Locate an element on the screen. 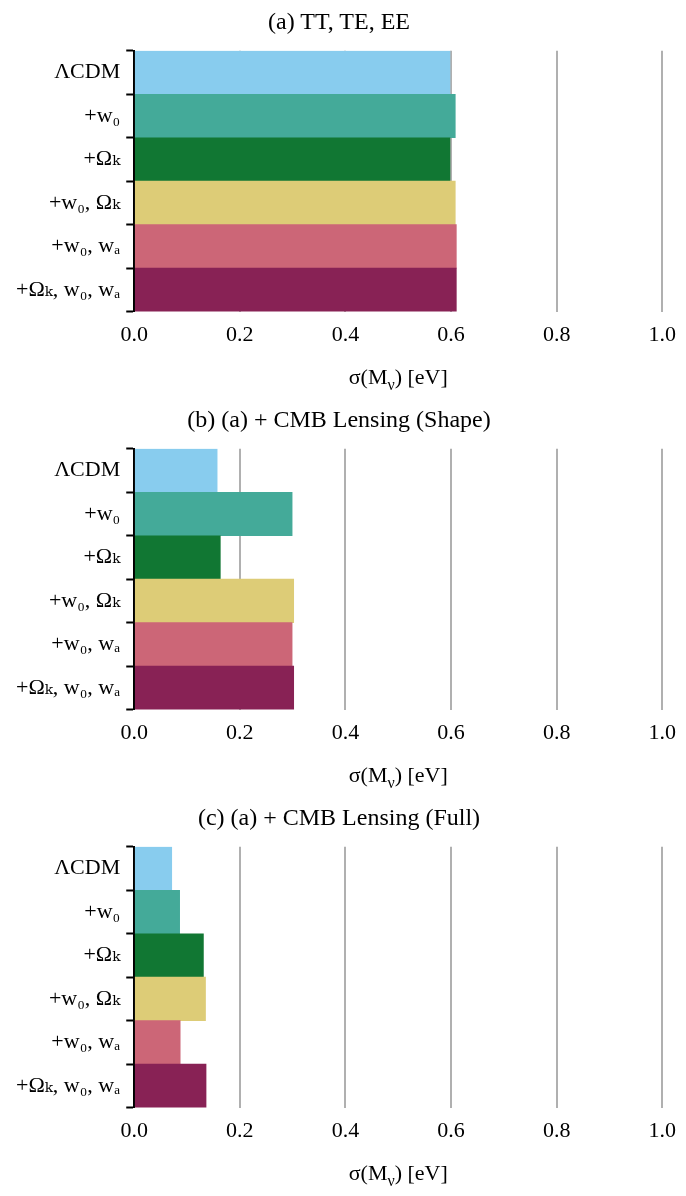 The image size is (686, 1196). chart-title: (c) (a) + CMB Lensing (Full) is located at coordinates (339, 816).